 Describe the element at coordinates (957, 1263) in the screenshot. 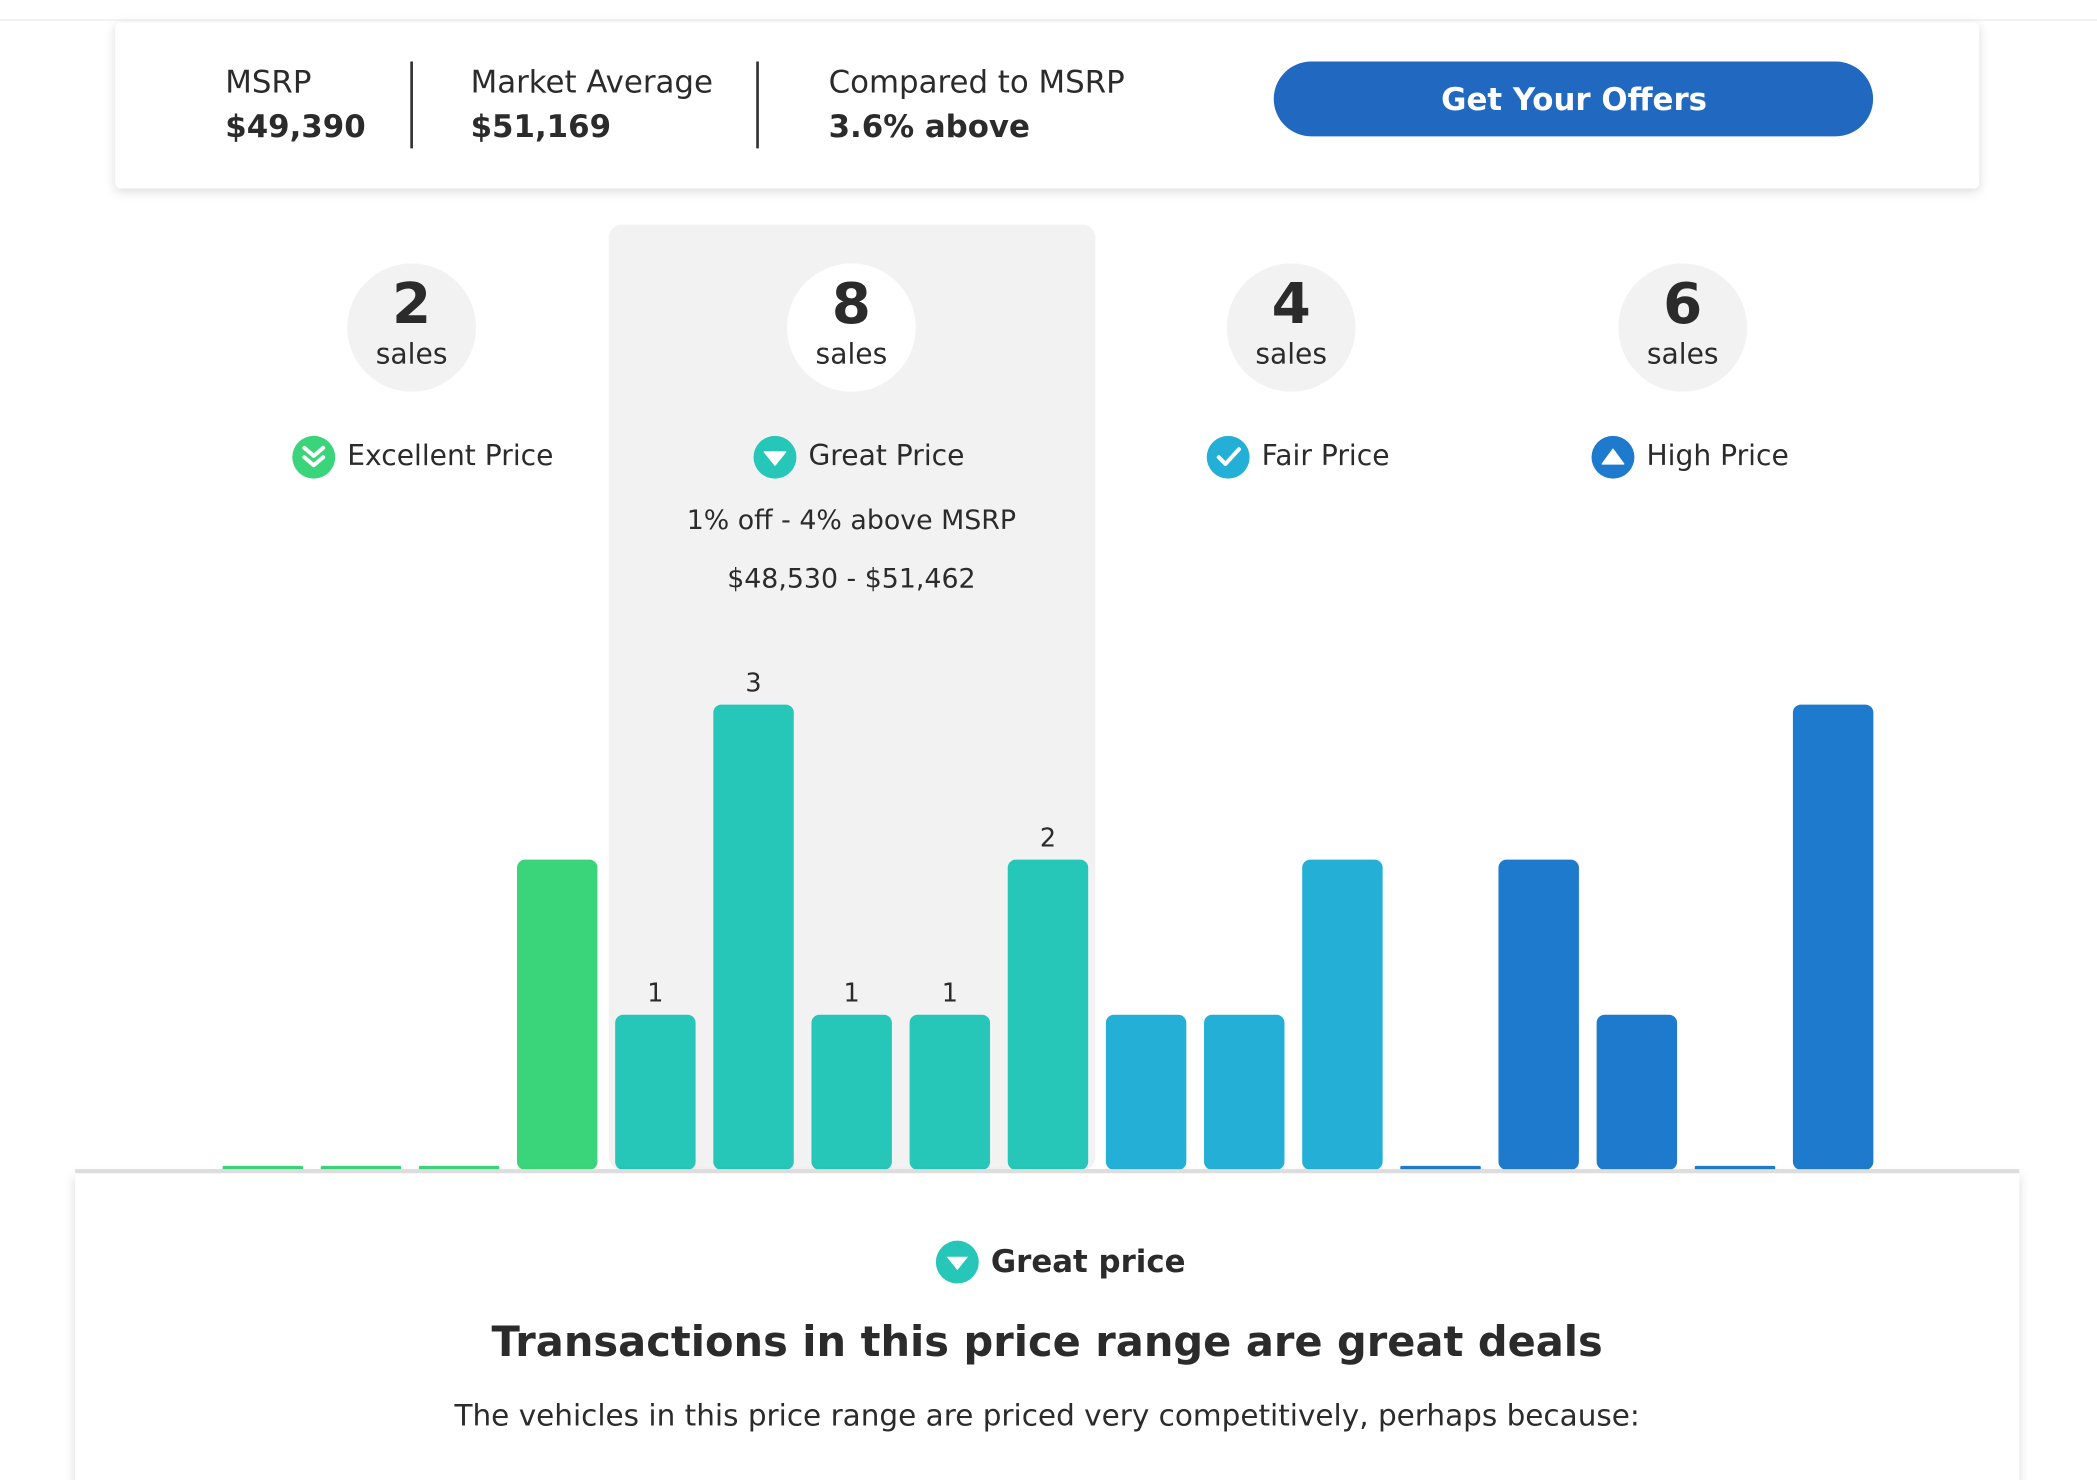

I see `detail-icon-arrow` at that location.